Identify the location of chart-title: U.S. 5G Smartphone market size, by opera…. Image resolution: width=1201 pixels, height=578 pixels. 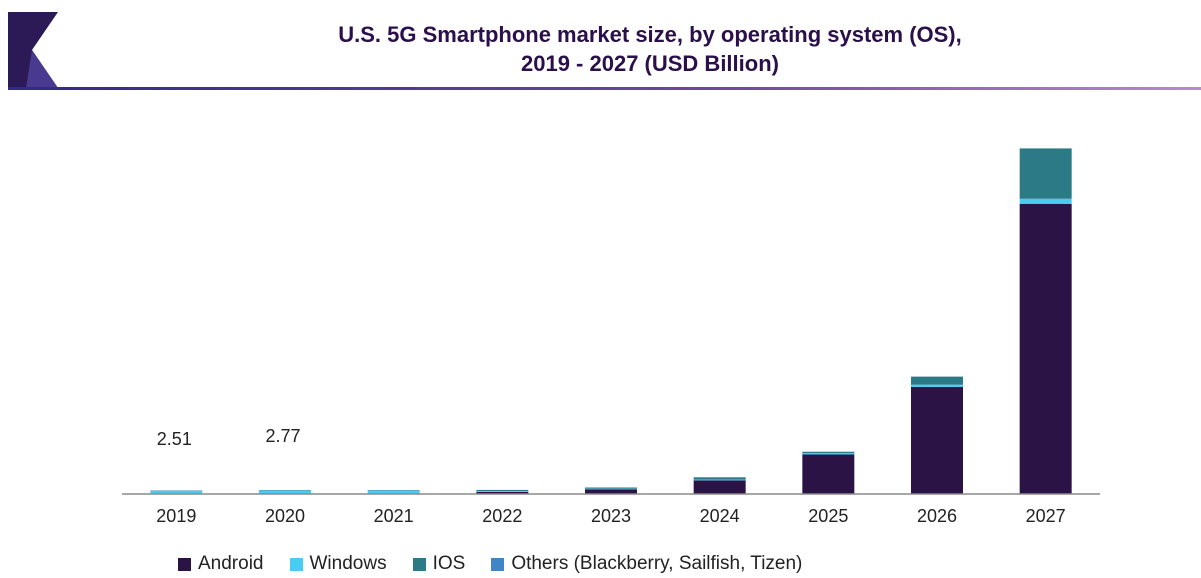
(650, 49).